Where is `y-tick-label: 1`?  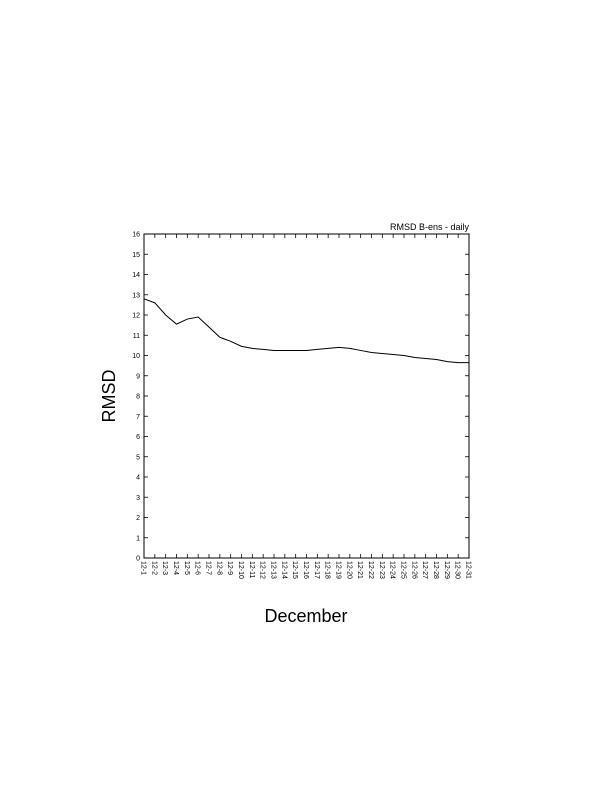
y-tick-label: 1 is located at coordinates (138, 538).